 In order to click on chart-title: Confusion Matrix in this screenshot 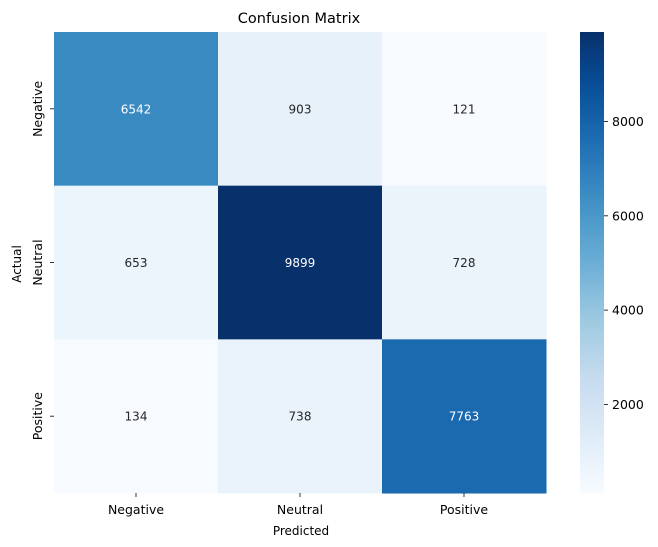, I will do `click(299, 19)`.